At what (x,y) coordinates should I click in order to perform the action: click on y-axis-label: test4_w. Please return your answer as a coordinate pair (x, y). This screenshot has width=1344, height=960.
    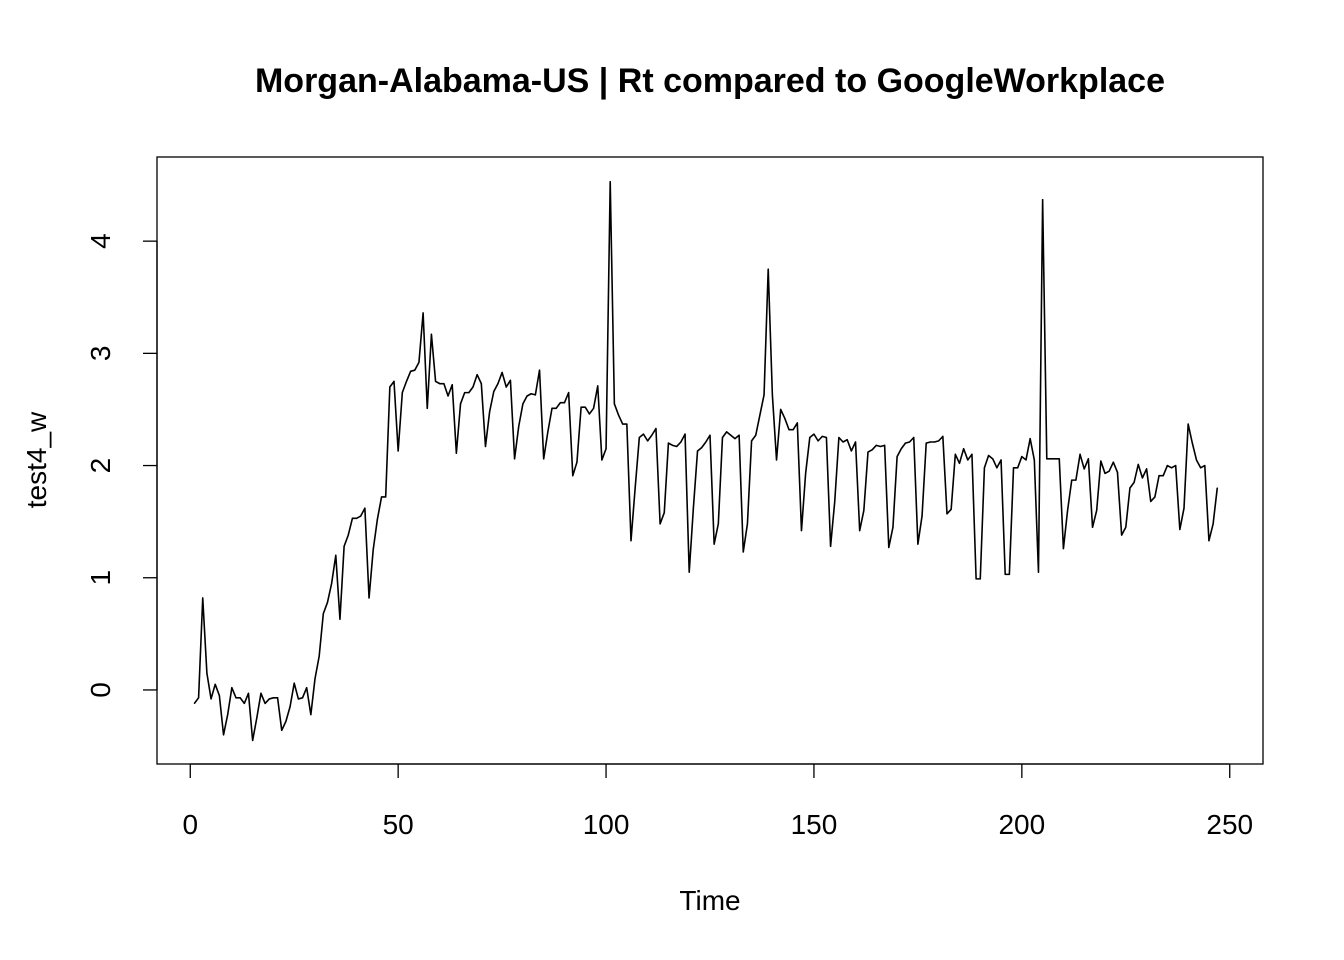
    Looking at the image, I should click on (36, 459).